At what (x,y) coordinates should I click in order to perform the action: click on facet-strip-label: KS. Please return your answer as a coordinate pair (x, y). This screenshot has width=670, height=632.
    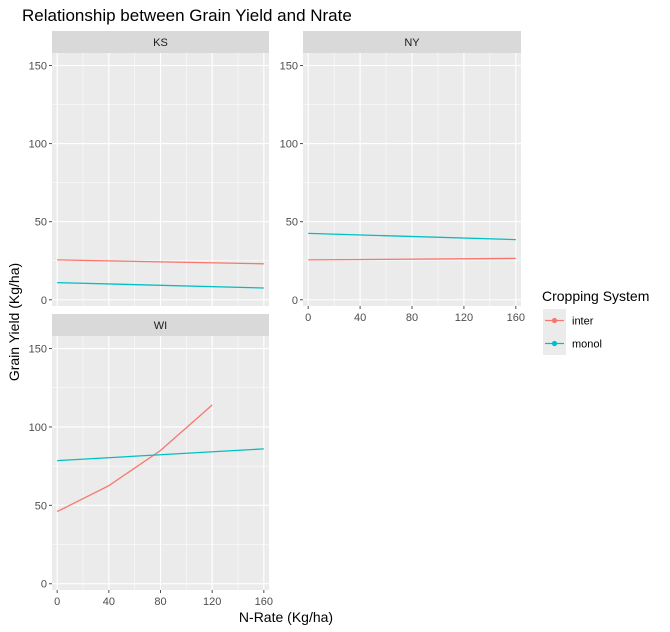
    Looking at the image, I should click on (160, 43).